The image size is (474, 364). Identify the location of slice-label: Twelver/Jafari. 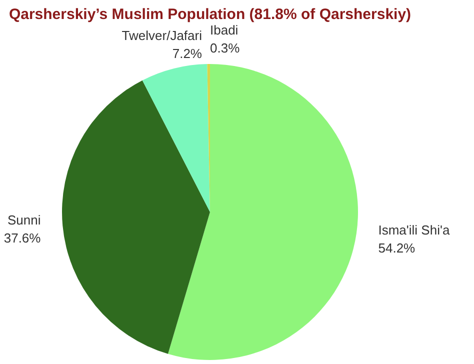
(162, 35).